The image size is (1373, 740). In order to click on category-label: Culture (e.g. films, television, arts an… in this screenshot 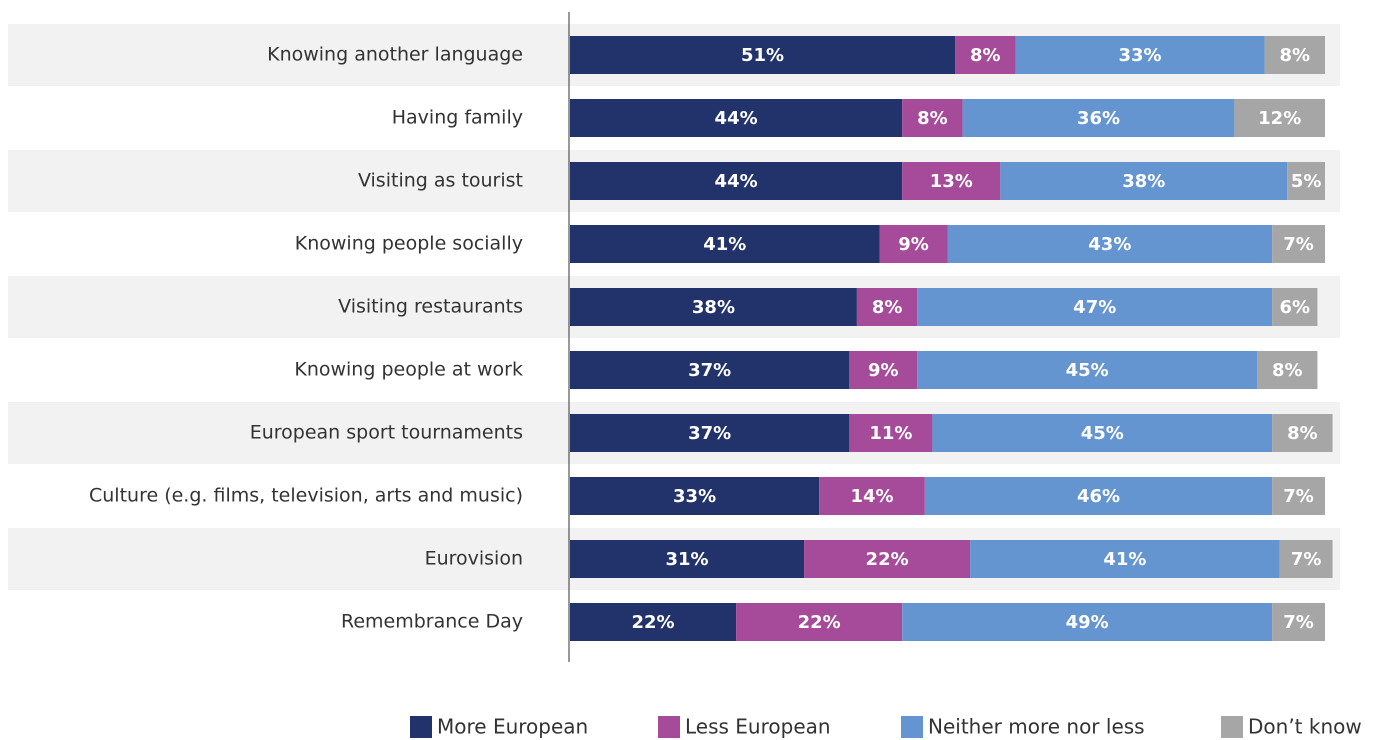, I will do `click(306, 496)`.